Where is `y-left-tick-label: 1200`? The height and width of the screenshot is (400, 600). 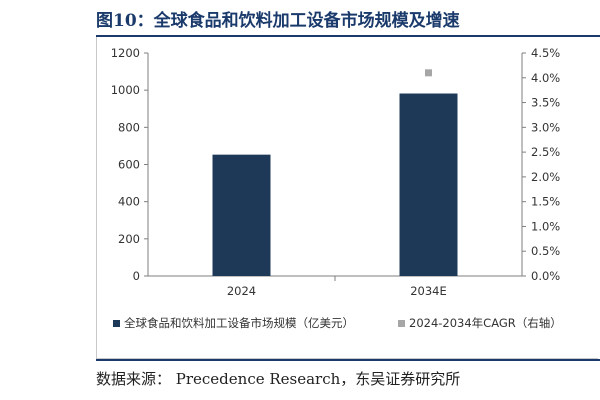
y-left-tick-label: 1200 is located at coordinates (125, 53).